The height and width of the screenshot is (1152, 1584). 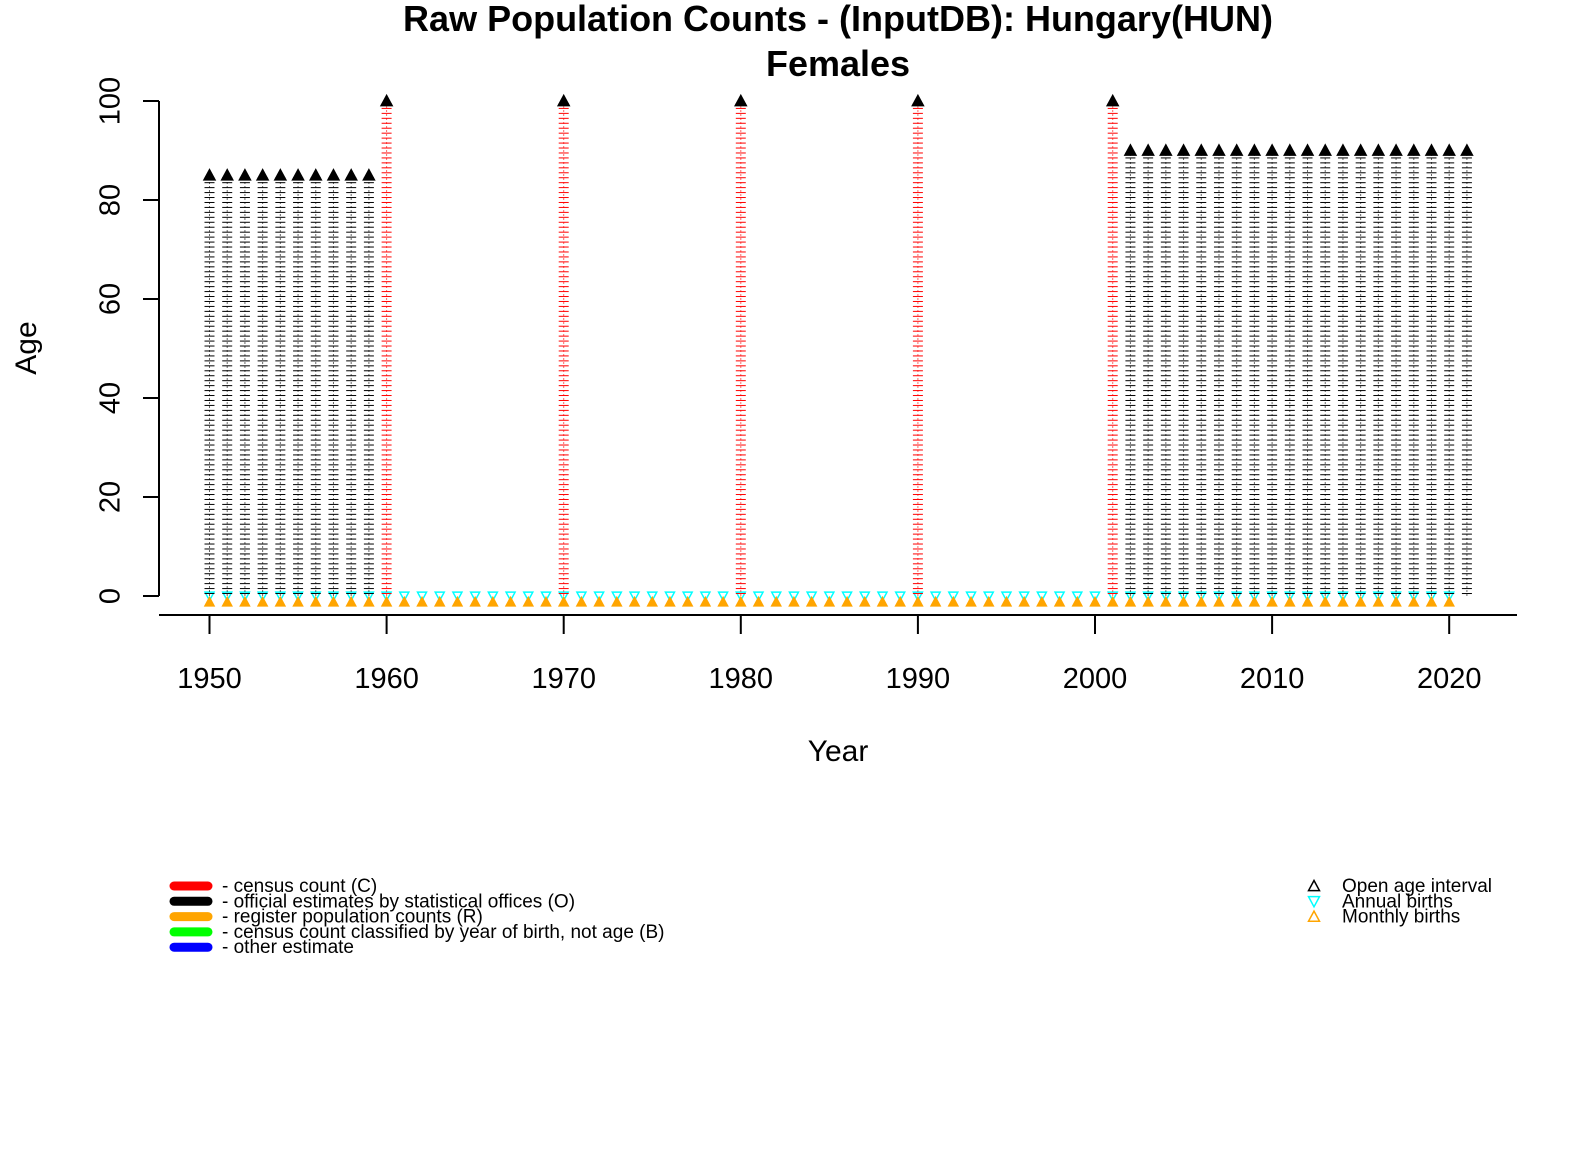 I want to click on y-tick-label: 100, so click(x=111, y=101).